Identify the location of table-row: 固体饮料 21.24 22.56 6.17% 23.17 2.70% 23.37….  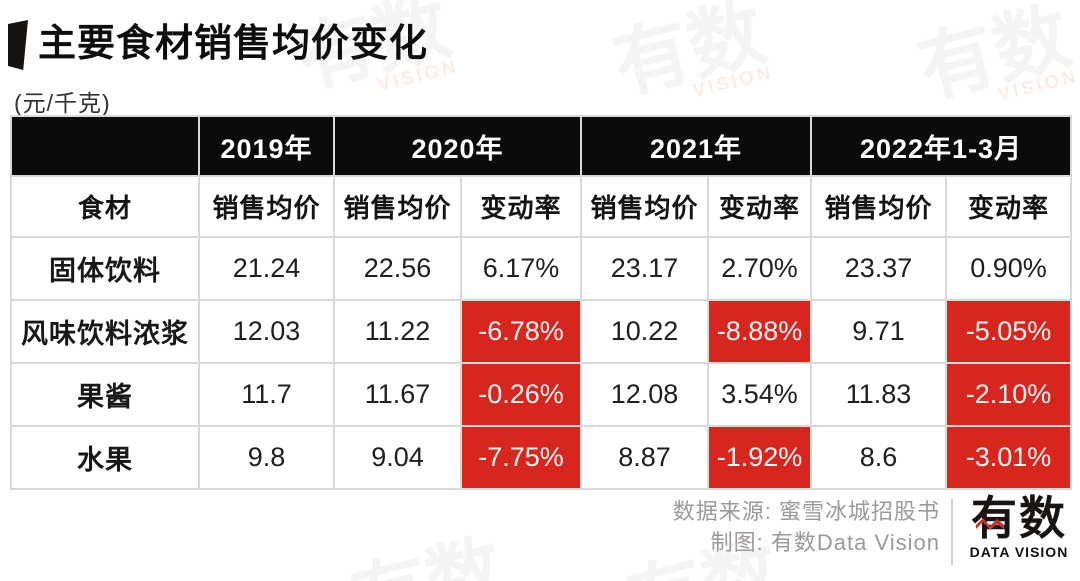
(541, 268).